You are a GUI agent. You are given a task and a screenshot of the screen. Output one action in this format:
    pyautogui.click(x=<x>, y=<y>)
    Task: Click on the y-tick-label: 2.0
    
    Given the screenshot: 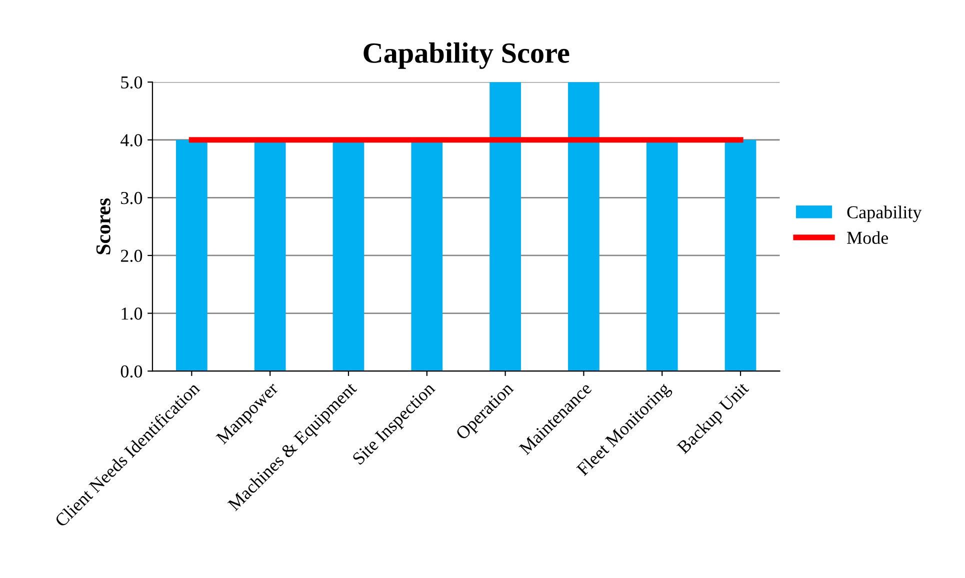 What is the action you would take?
    pyautogui.click(x=131, y=256)
    